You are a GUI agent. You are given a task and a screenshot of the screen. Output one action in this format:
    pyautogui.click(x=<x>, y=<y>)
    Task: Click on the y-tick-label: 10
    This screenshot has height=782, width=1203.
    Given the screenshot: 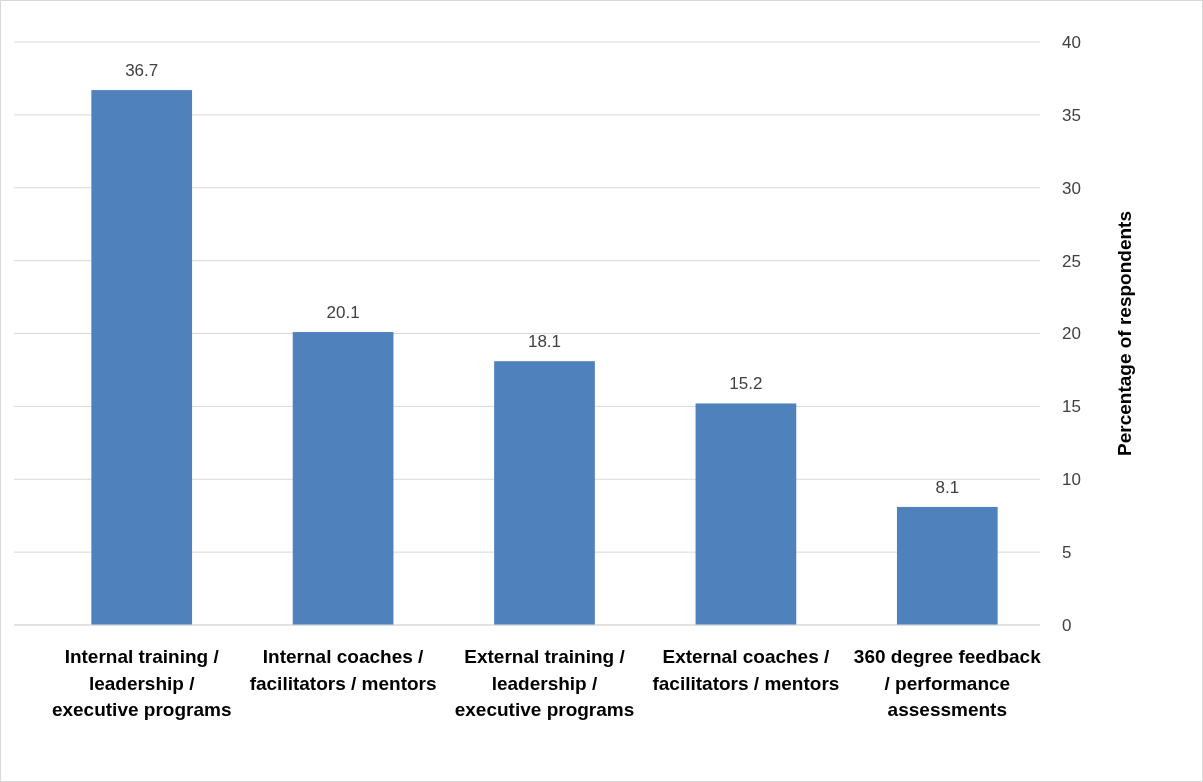 What is the action you would take?
    pyautogui.click(x=1071, y=480)
    